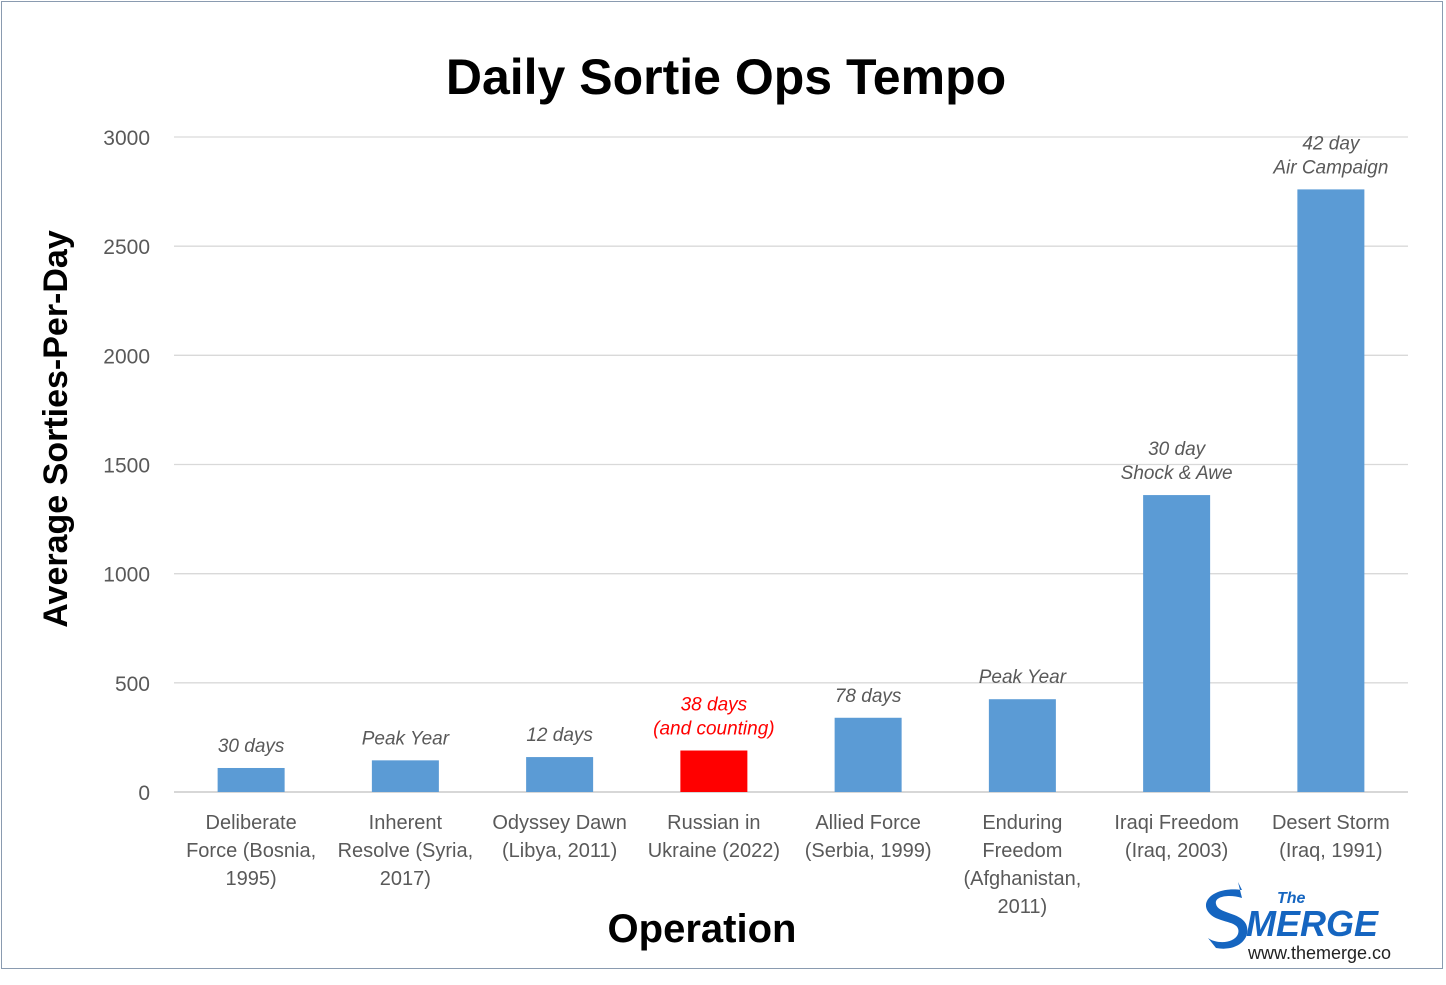  I want to click on x-tick-label: Ukraine (2022), so click(714, 851).